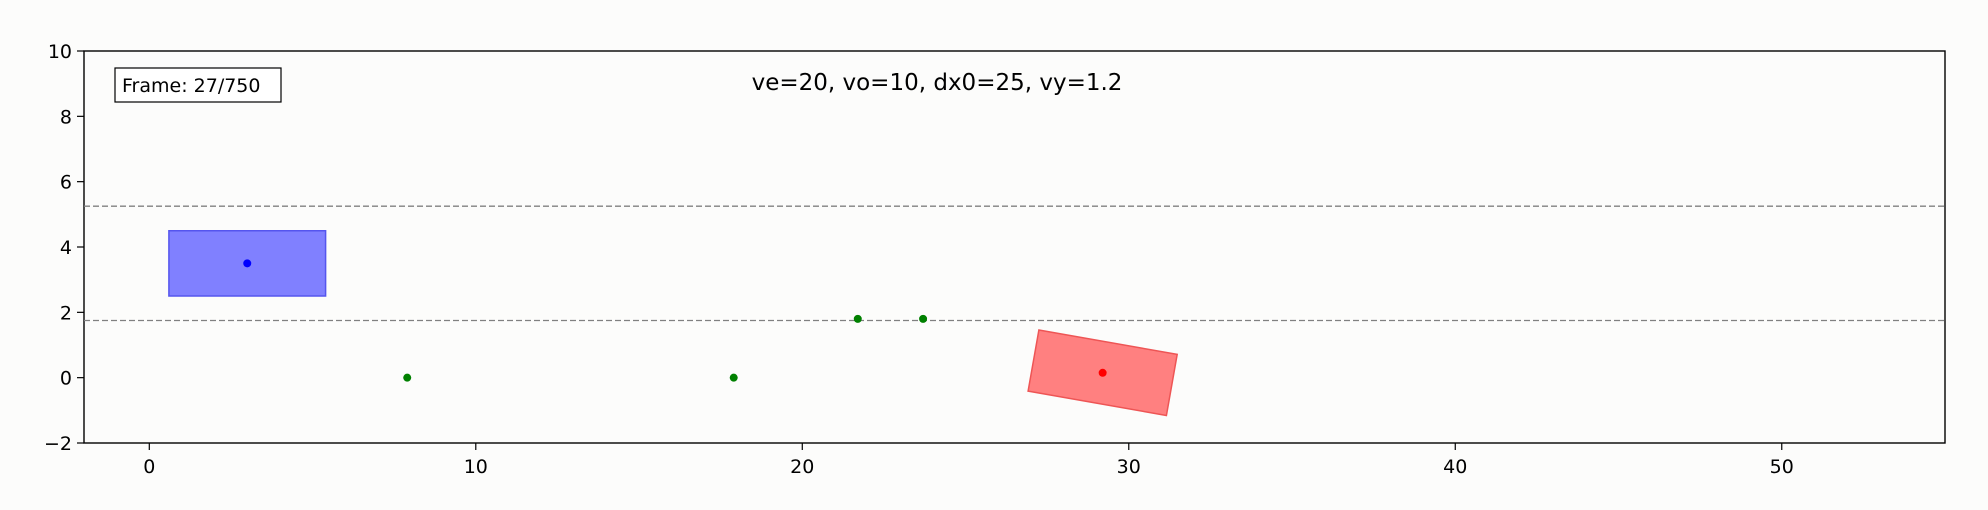  What do you see at coordinates (937, 83) in the screenshot?
I see `chart-title: ve=20, vo=10, dx0=25, vy=1.2` at bounding box center [937, 83].